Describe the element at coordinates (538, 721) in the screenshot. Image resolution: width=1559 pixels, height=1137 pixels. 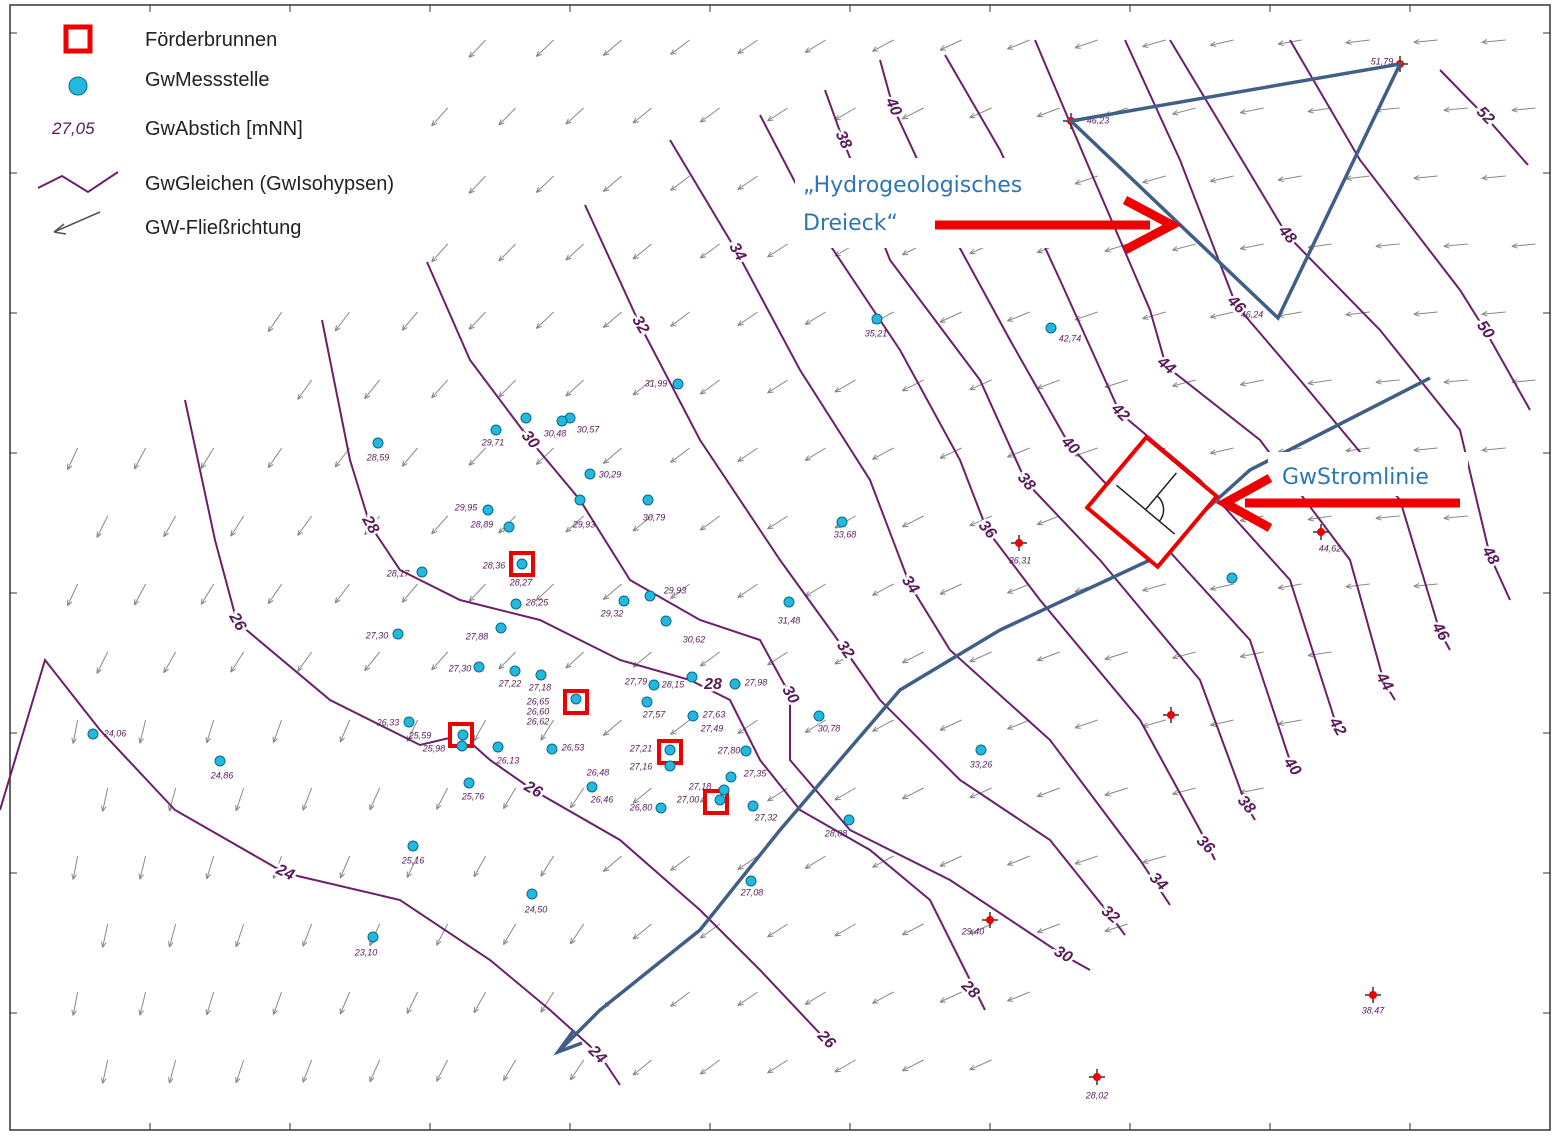
I see `well-label: 26,62` at that location.